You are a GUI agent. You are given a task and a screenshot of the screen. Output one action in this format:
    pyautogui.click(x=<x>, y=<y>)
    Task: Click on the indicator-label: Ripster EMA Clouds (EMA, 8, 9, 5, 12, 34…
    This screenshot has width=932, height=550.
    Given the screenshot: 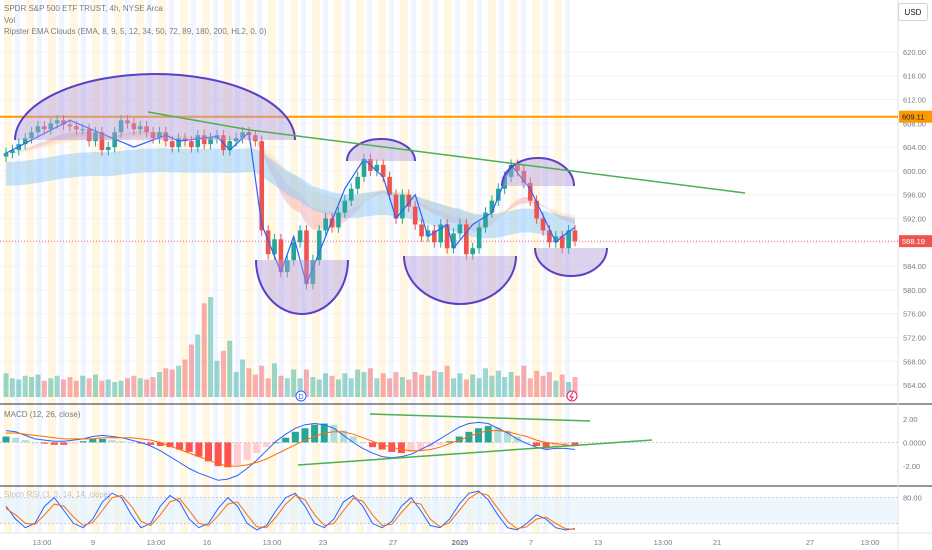 What is the action you would take?
    pyautogui.click(x=135, y=31)
    